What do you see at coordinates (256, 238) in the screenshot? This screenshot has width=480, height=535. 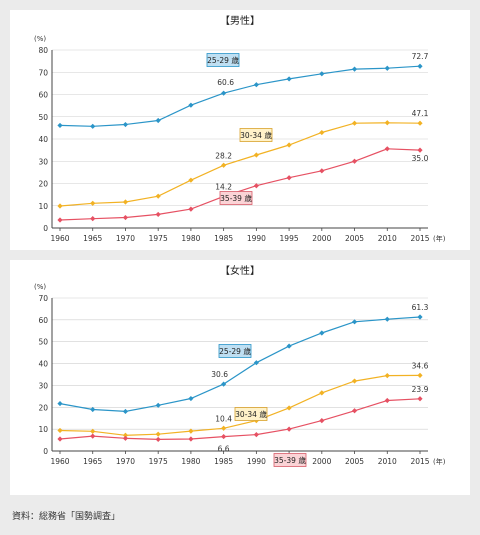 I see `x-tick-label: 1990` at bounding box center [256, 238].